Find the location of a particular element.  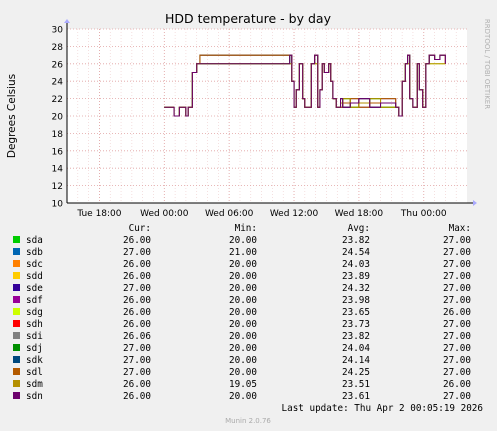

legend-max-sda: 27.00 is located at coordinates (457, 240).